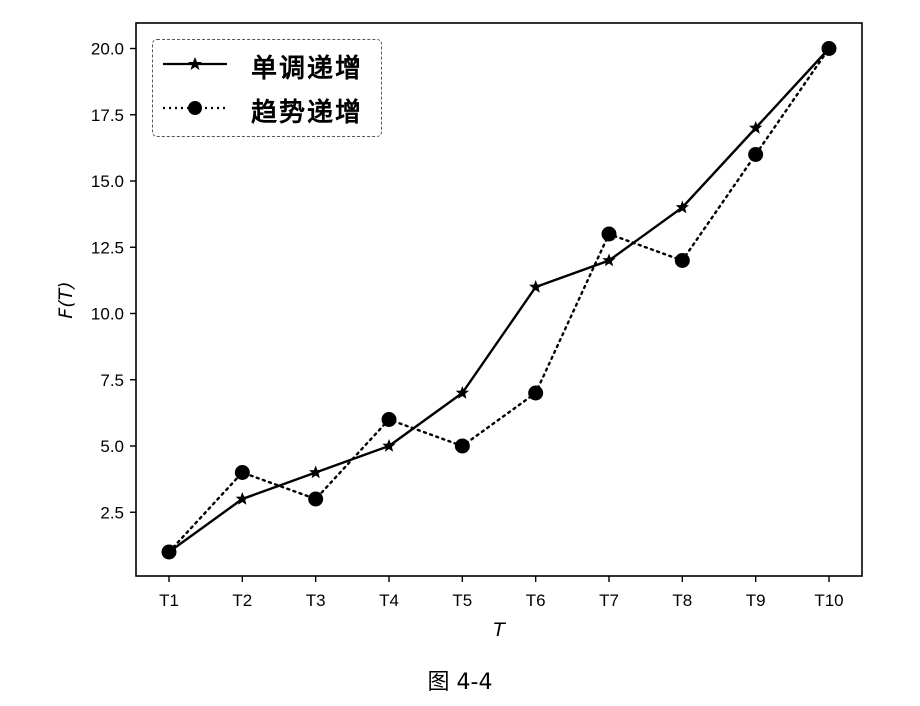 The width and height of the screenshot is (920, 706). Describe the element at coordinates (307, 113) in the screenshot. I see `legend-label: 趋势递增` at that location.